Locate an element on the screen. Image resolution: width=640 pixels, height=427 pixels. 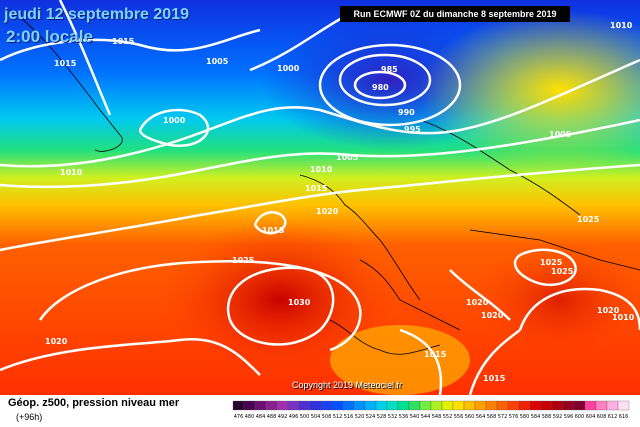
legend-label: 596 is located at coordinates (569, 417).